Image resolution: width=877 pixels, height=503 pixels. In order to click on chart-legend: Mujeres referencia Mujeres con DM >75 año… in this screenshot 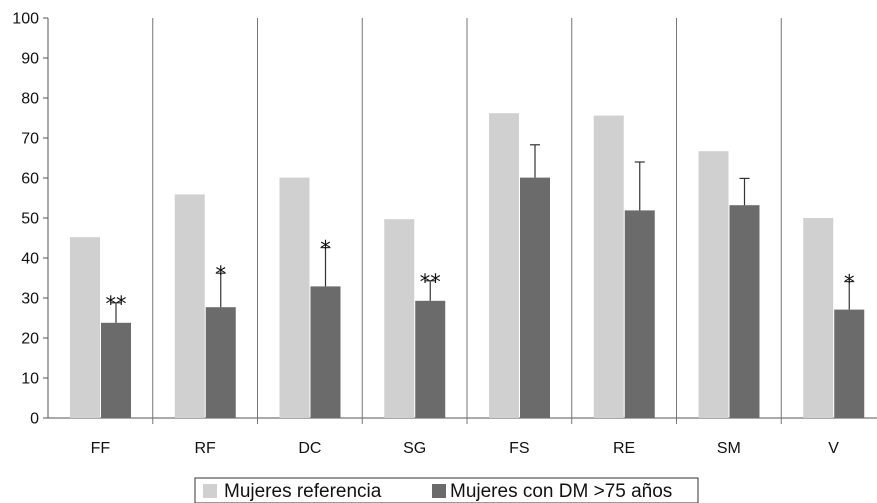, I will do `click(446, 490)`.